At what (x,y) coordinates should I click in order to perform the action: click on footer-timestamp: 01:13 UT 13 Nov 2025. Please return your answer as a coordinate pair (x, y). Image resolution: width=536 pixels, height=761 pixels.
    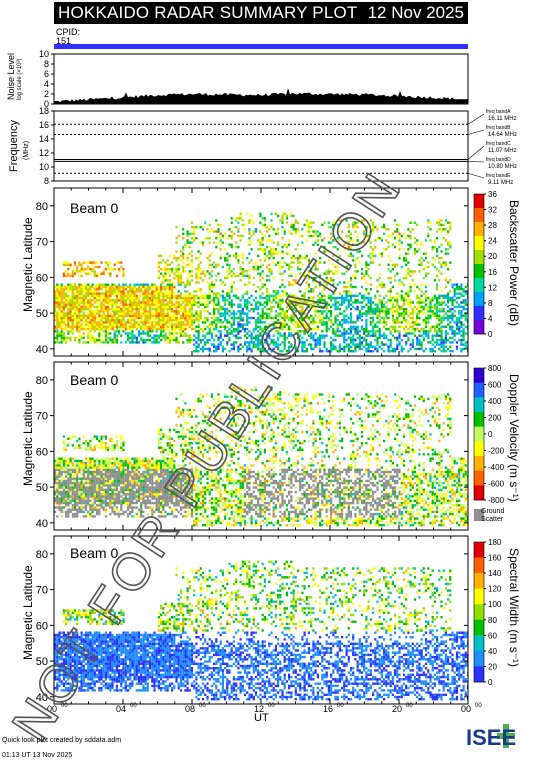
    Looking at the image, I should click on (37, 755).